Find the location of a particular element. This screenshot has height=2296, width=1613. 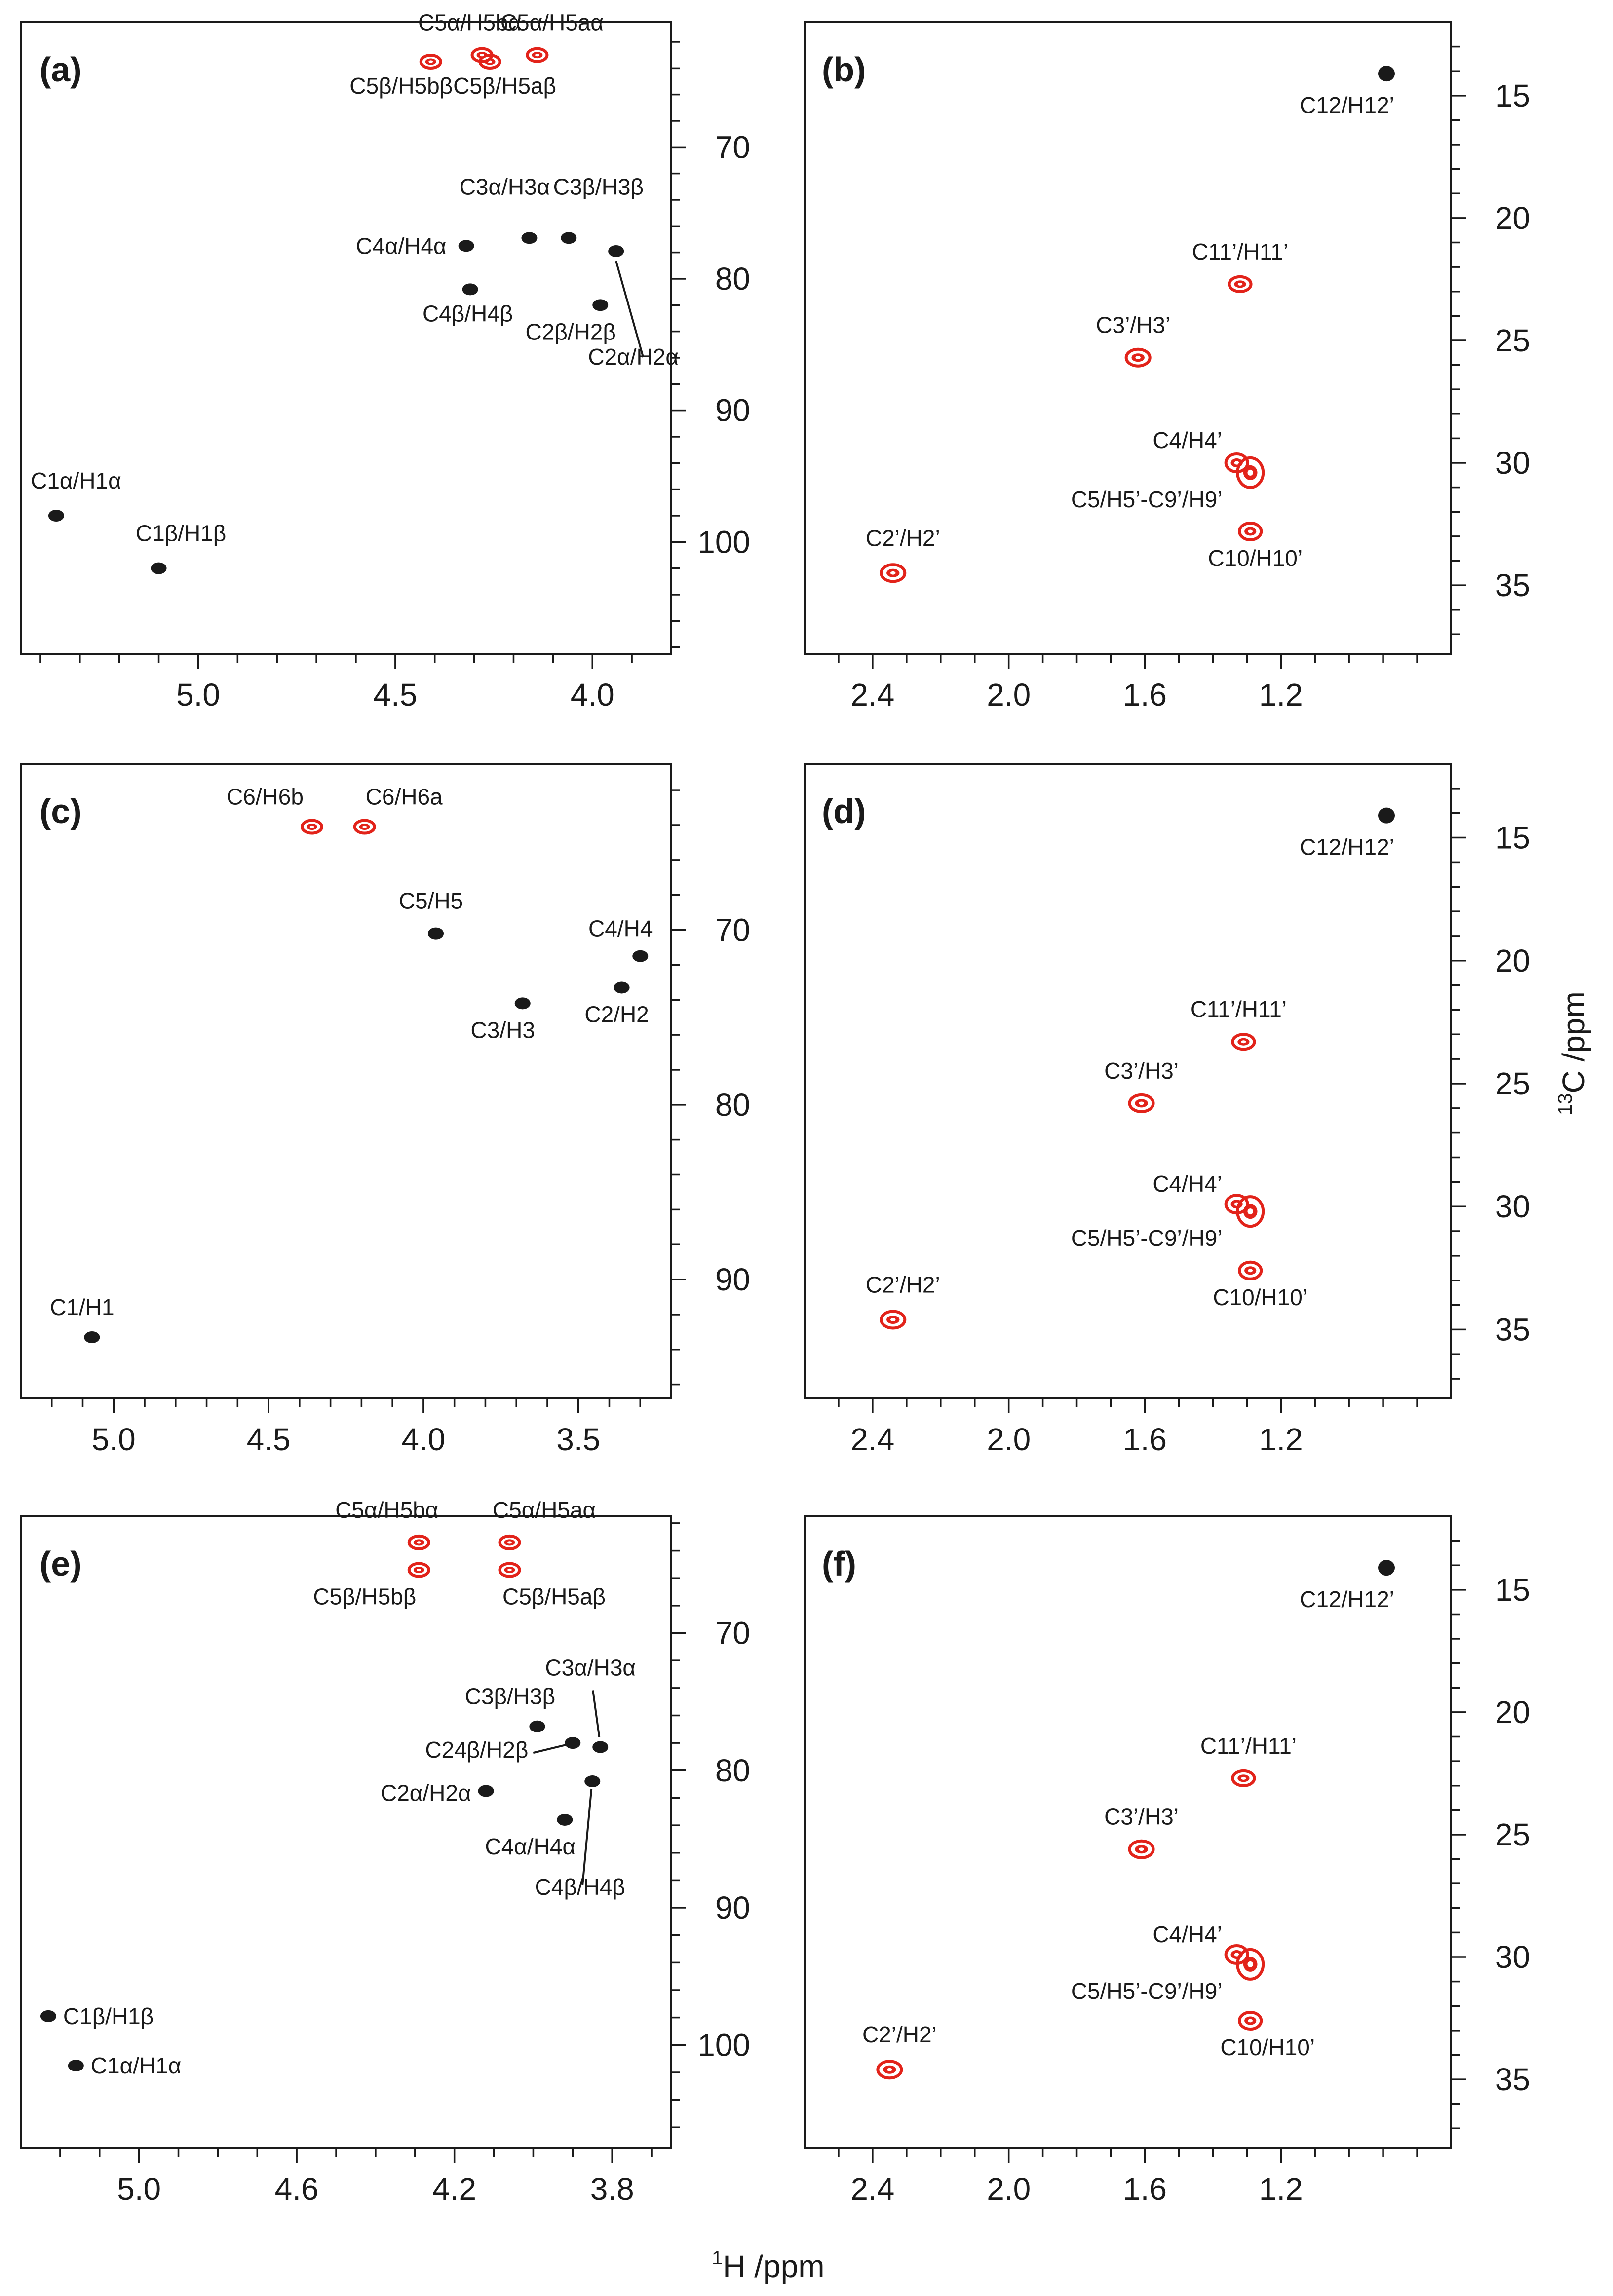

panel-d-peaks is located at coordinates (1137, 1068).